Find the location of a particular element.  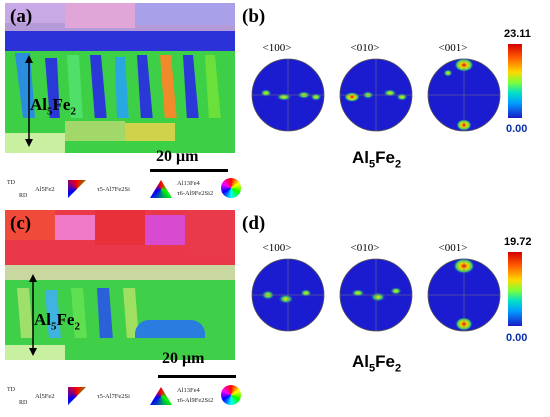

legend-item-al5fe2: Al5Fe2 is located at coordinates (45, 189).